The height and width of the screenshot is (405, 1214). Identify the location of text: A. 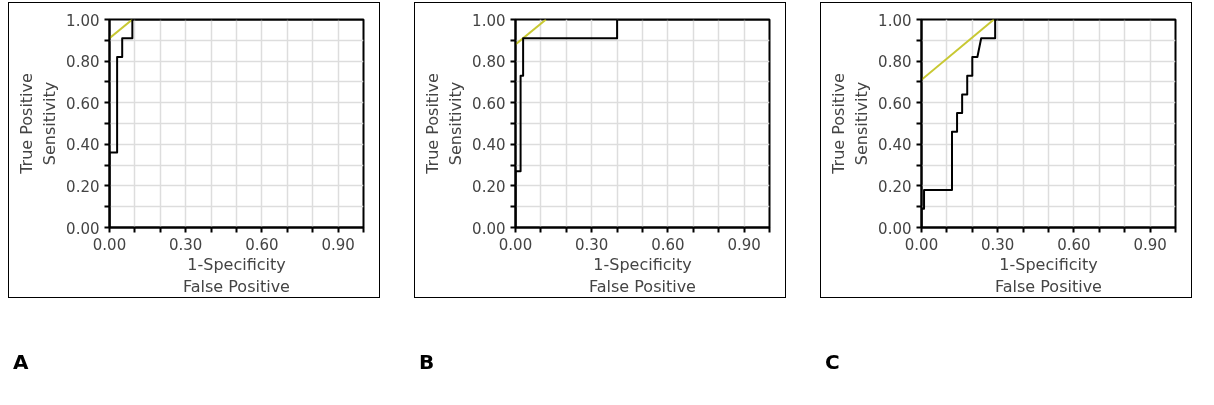
(21, 362).